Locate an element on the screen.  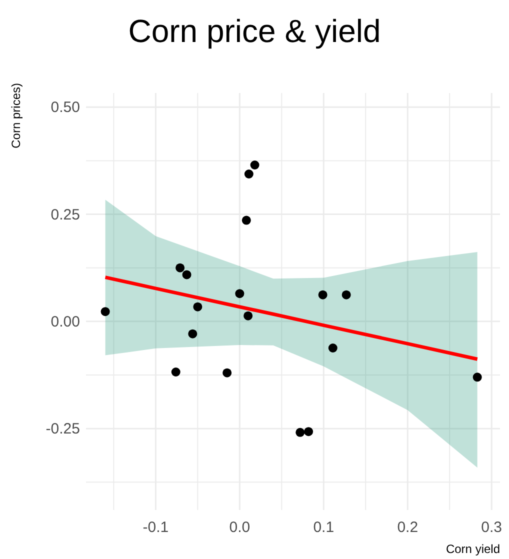
x-axis-title: Corn yield is located at coordinates (473, 549).